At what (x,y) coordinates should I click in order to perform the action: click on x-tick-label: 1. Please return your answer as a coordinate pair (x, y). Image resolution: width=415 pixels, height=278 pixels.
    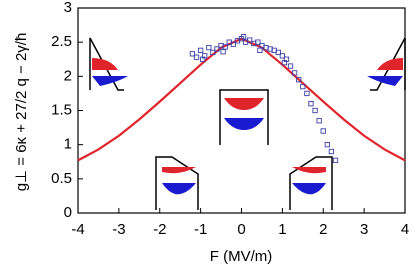
    Looking at the image, I should click on (282, 229).